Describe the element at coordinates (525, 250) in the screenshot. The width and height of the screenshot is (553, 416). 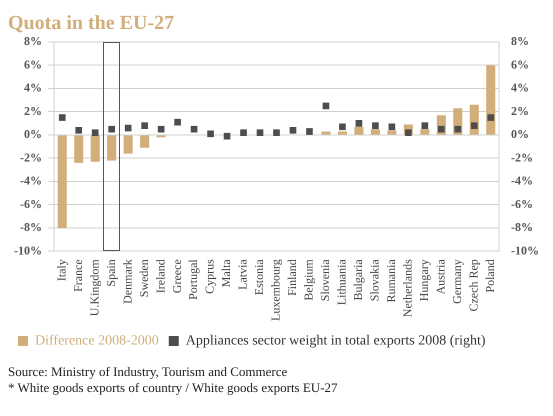
I see `y2-tick-label: -10%` at that location.